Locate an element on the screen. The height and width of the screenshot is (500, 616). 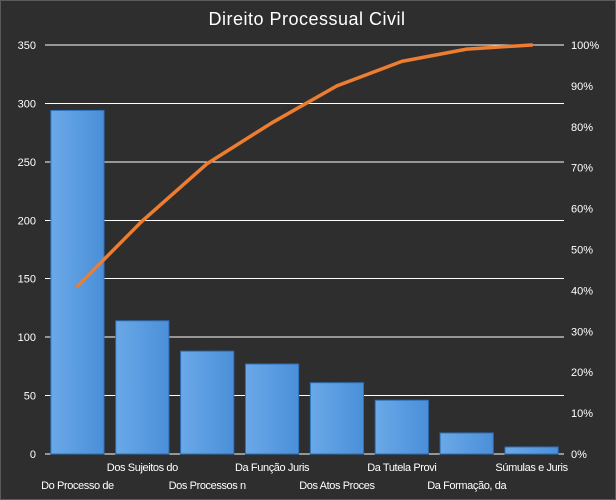
x-tick-label: Dos Sujeitos do is located at coordinates (142, 468).